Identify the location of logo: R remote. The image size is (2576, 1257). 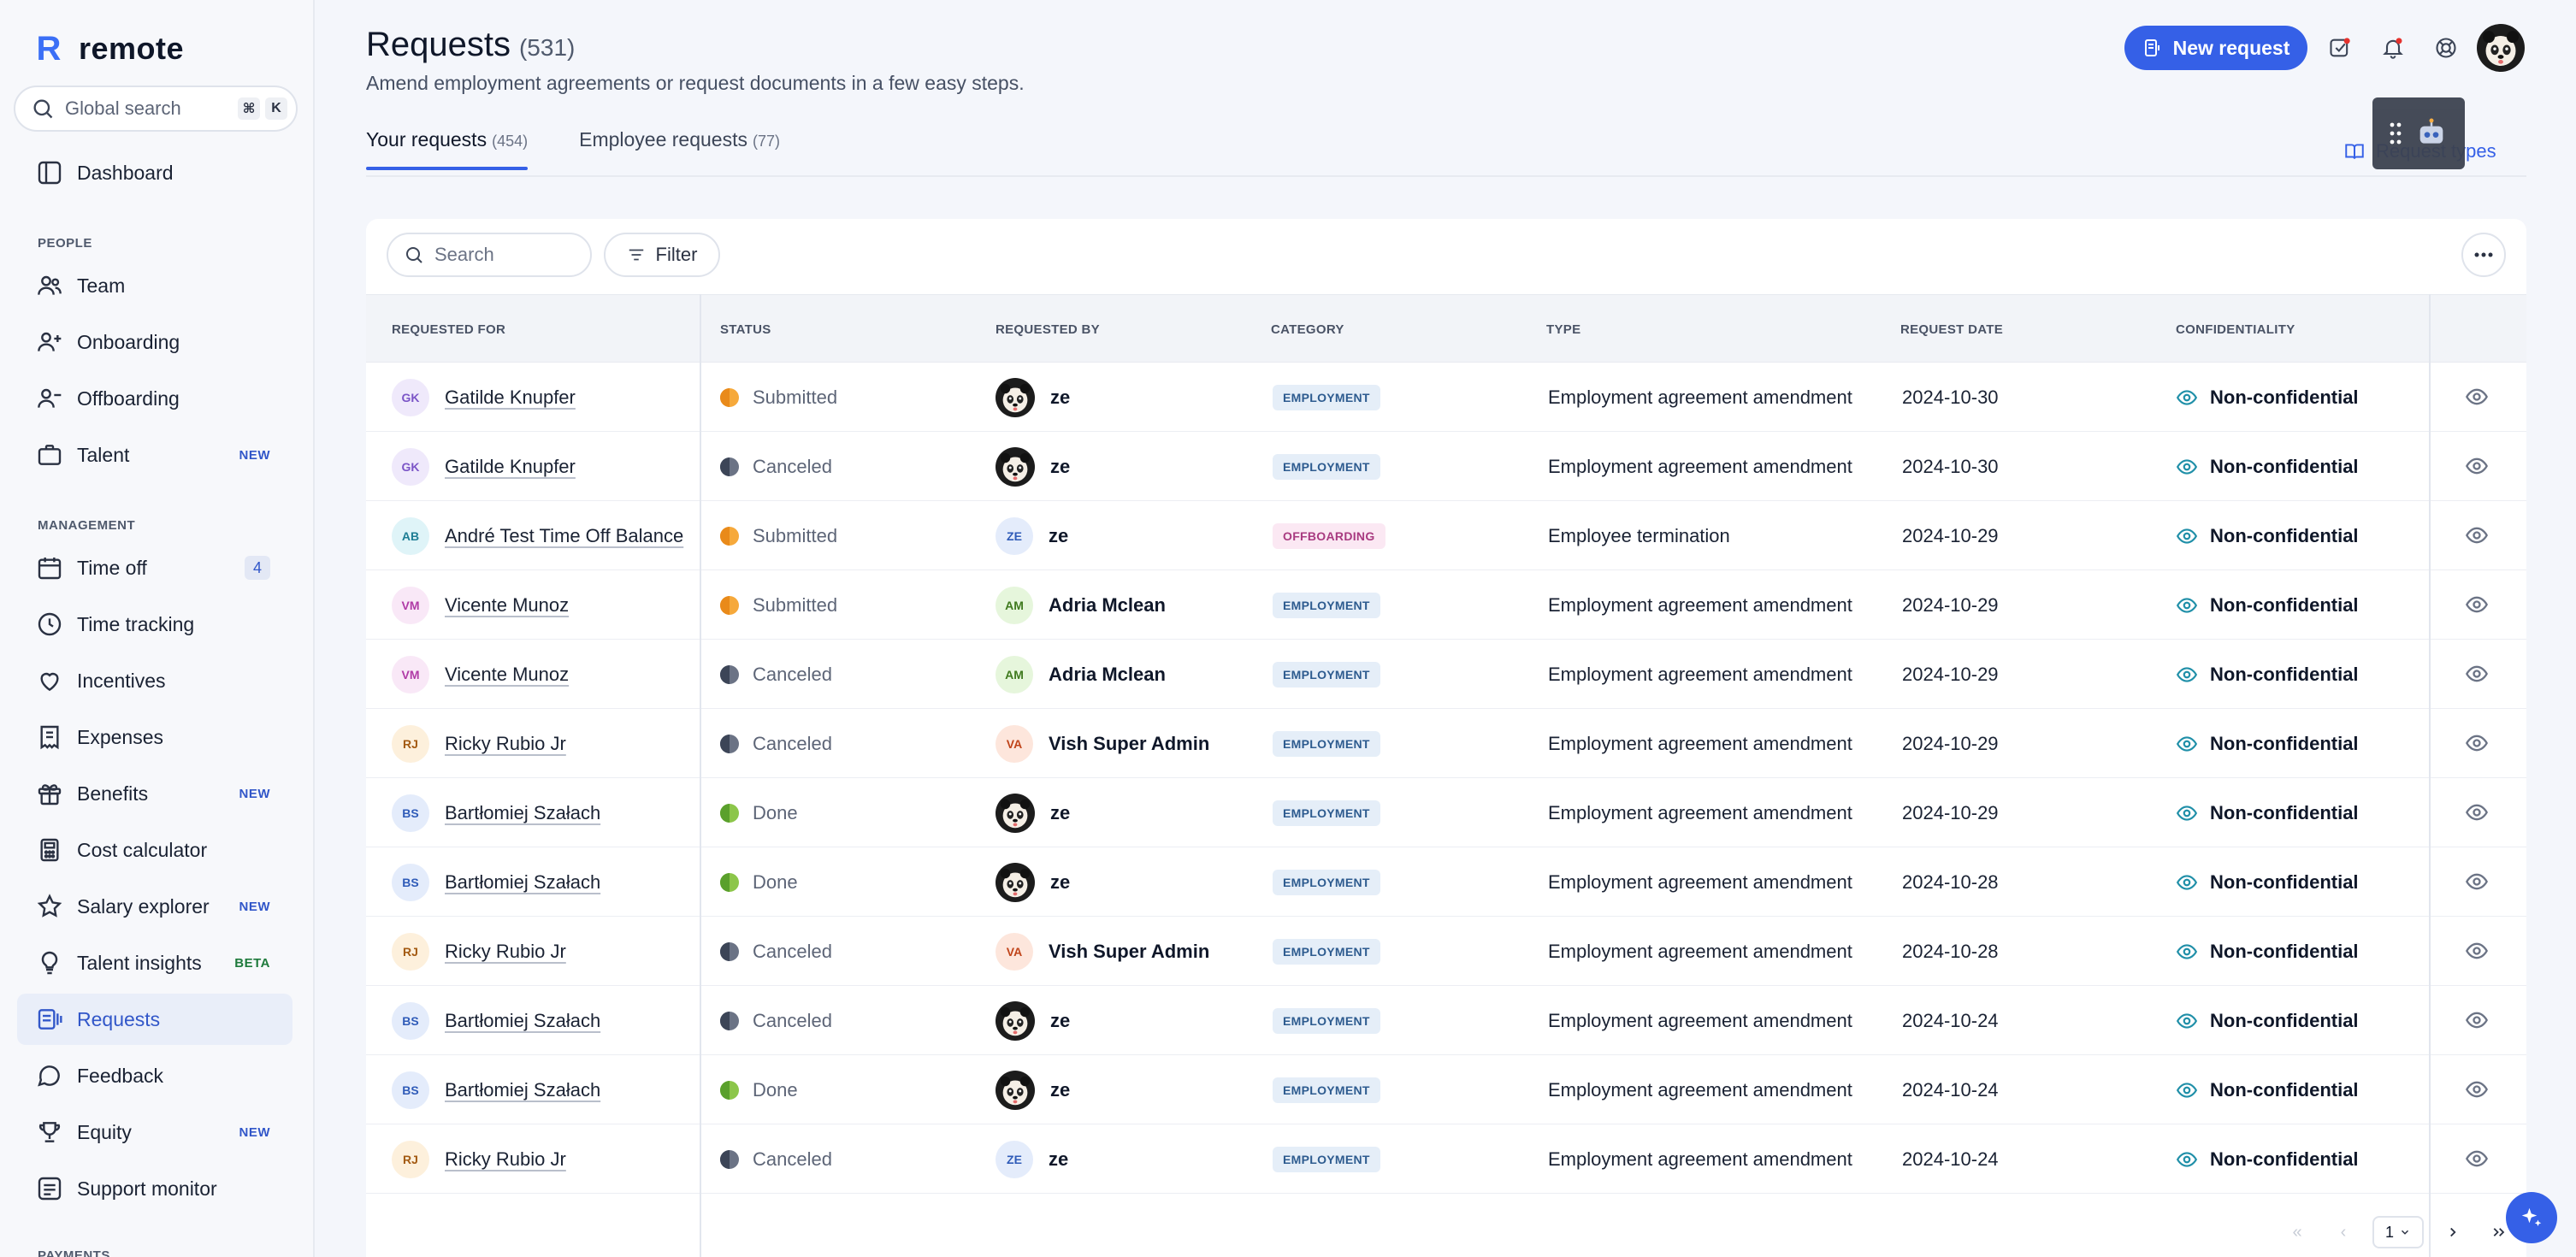
(109, 49).